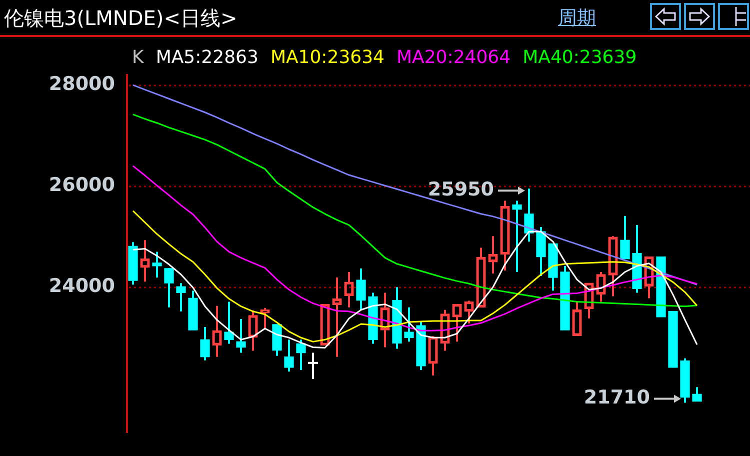 The image size is (750, 456). What do you see at coordinates (138, 57) in the screenshot?
I see `legend-title: K` at bounding box center [138, 57].